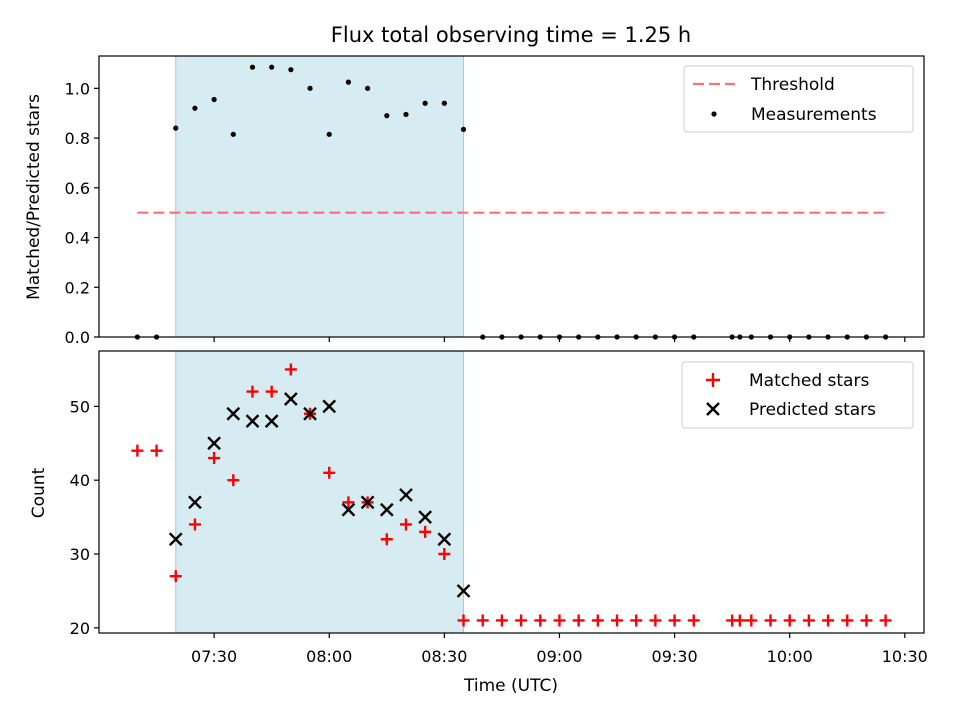  I want to click on y-tick-label: 0.8, so click(77, 138).